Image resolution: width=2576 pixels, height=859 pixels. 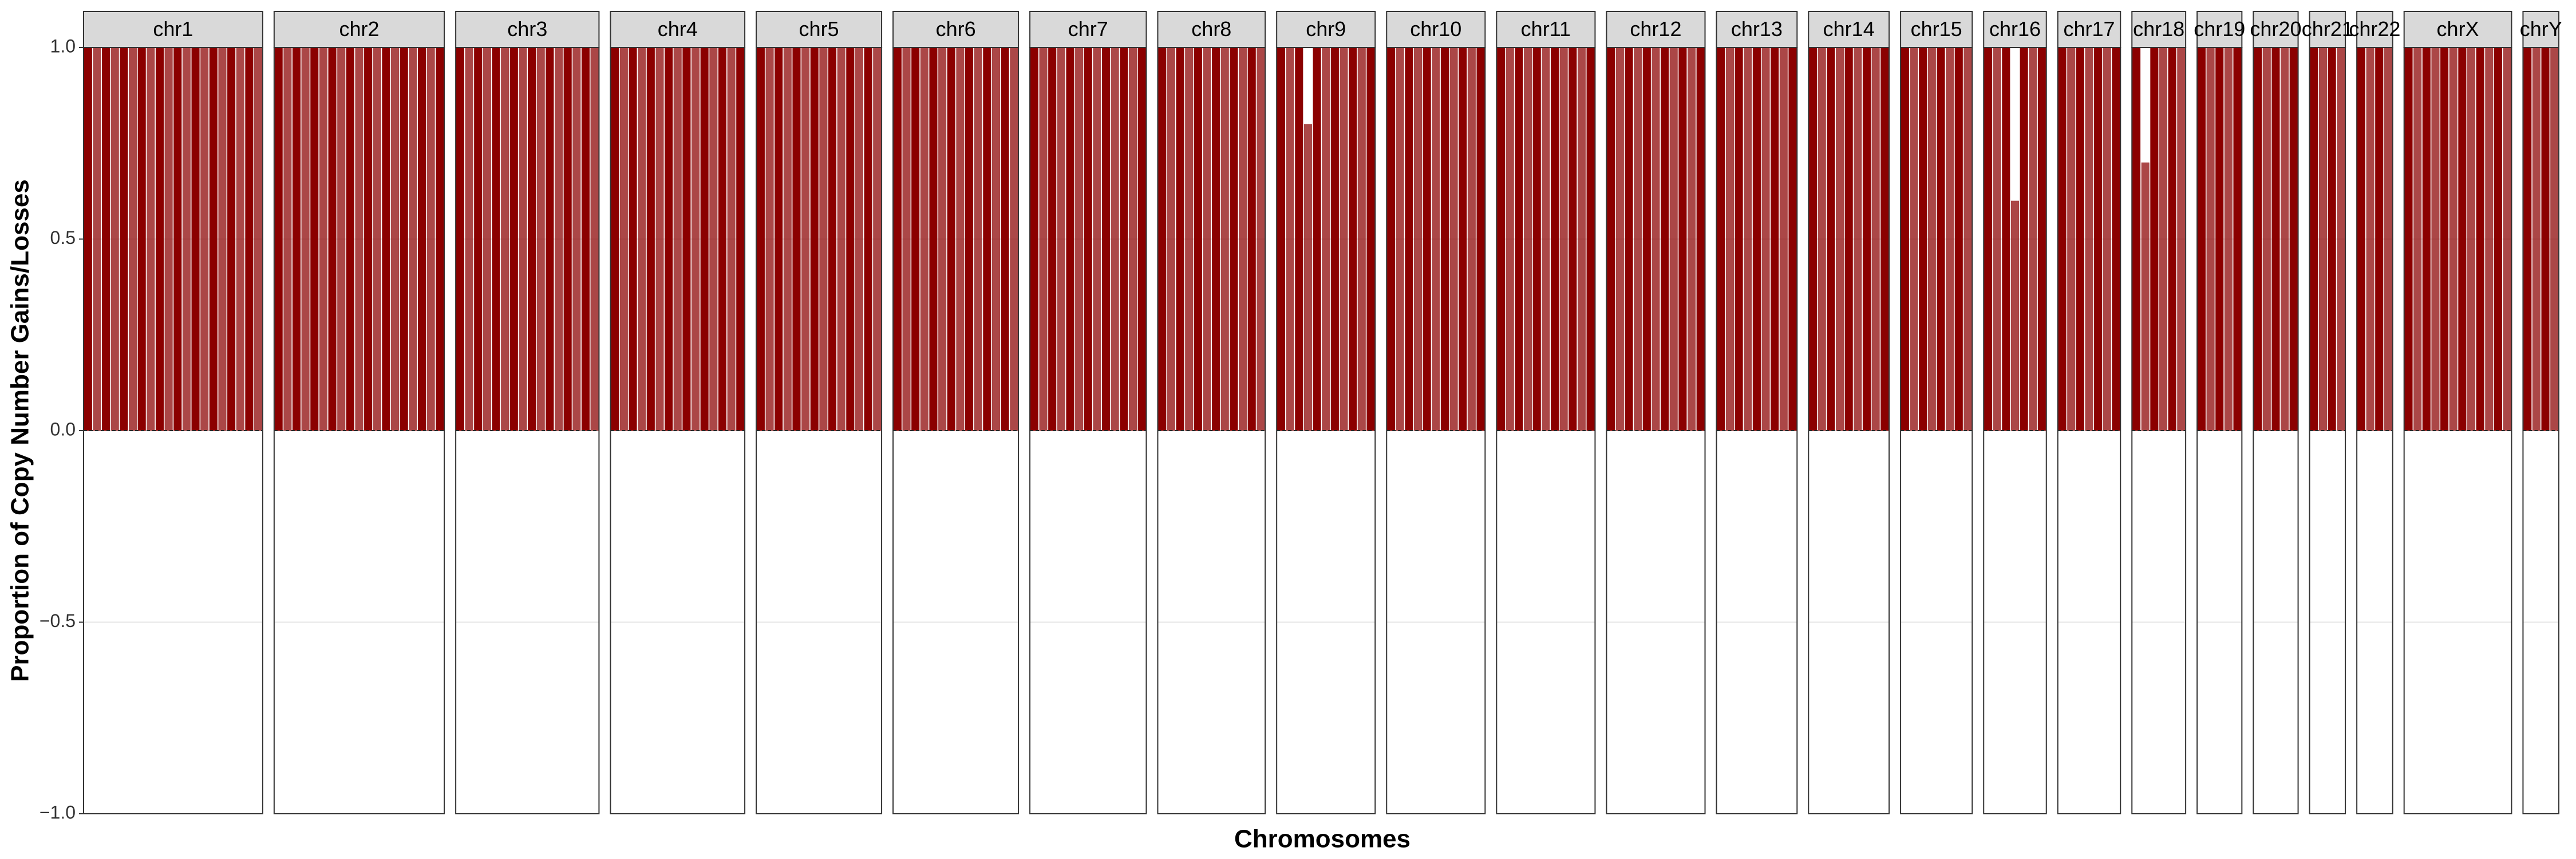 What do you see at coordinates (1655, 29) in the screenshot?
I see `strip-label: chr12` at bounding box center [1655, 29].